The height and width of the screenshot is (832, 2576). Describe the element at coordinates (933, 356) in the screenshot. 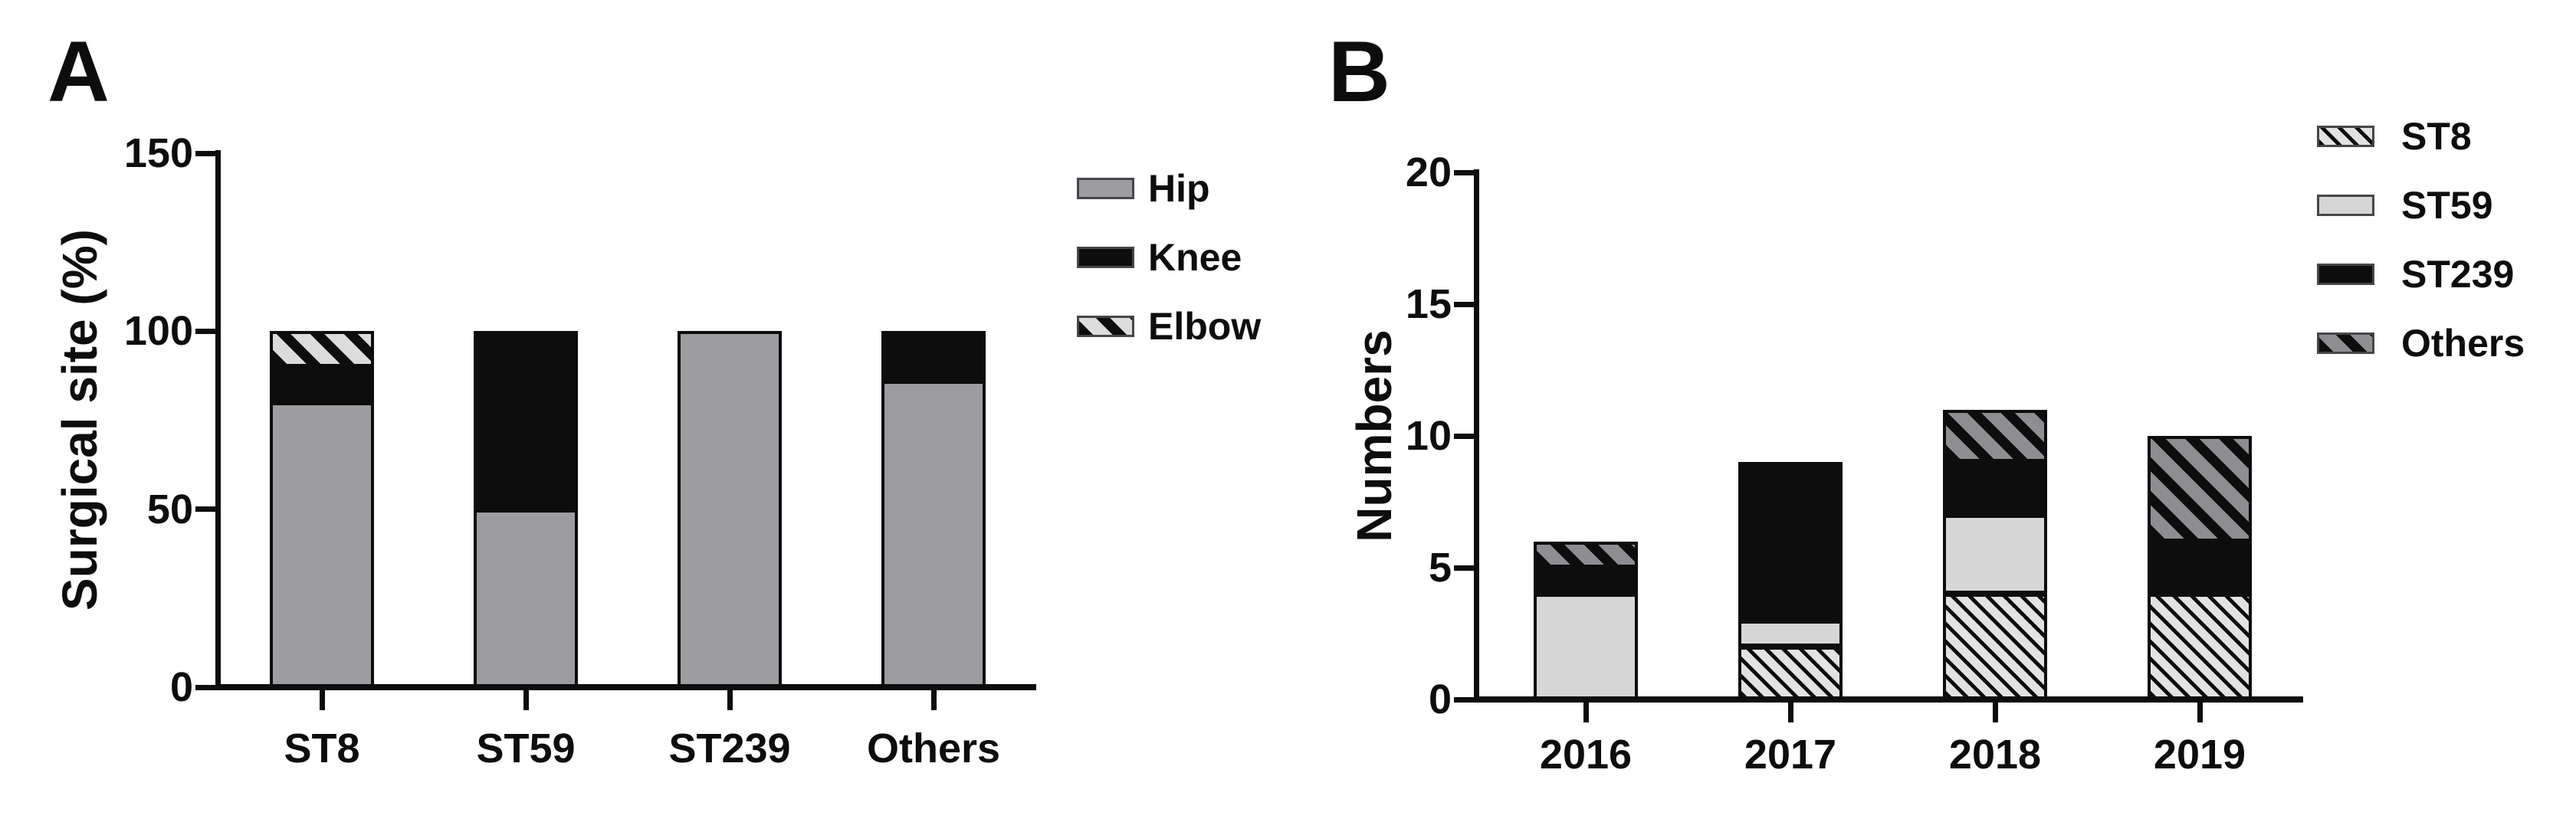

I see `bar-segment-knee-others` at that location.